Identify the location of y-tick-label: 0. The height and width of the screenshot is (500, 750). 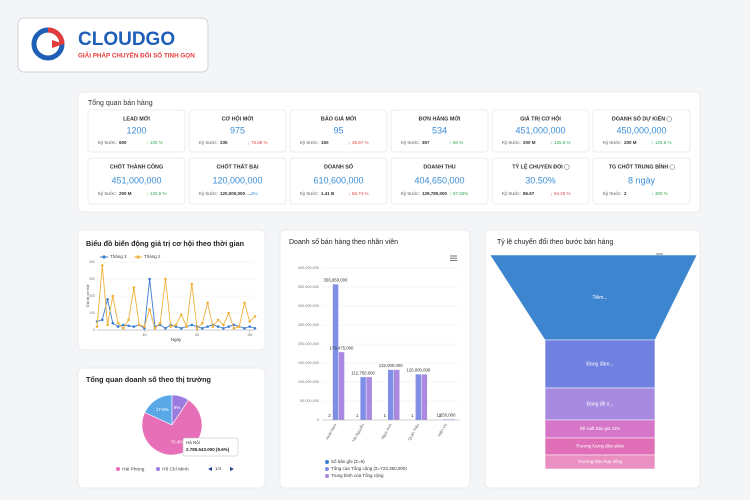
(318, 420).